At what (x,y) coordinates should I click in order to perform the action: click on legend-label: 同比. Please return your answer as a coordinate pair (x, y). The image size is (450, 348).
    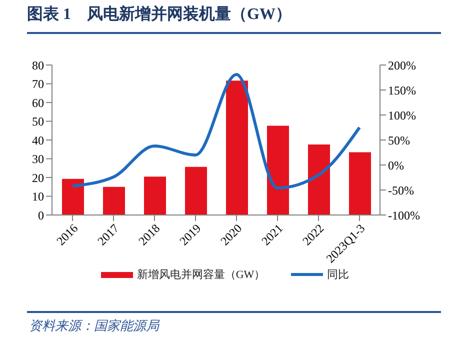
    Looking at the image, I should click on (338, 275).